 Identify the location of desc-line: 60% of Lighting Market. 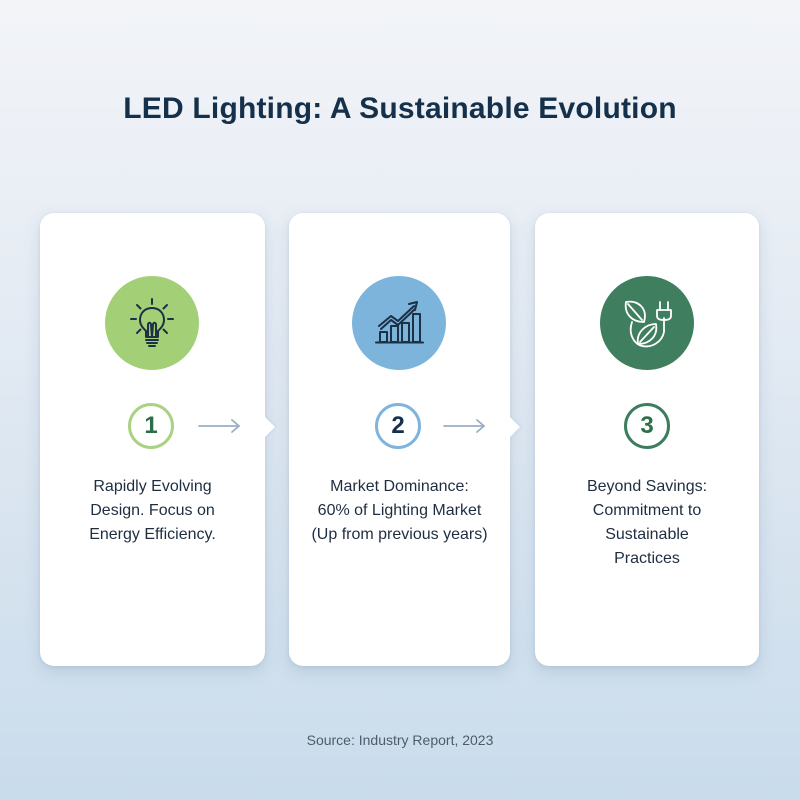
(399, 510).